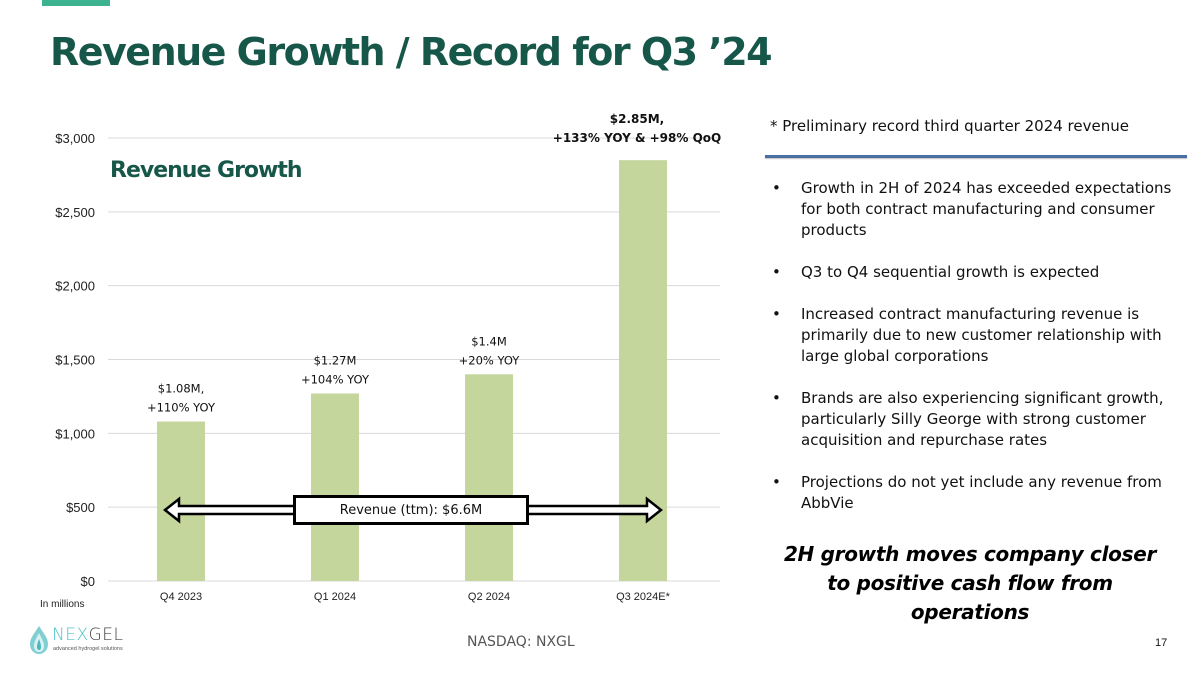 This screenshot has height=675, width=1200. I want to click on y-tick-label: $1,000, so click(75, 433).